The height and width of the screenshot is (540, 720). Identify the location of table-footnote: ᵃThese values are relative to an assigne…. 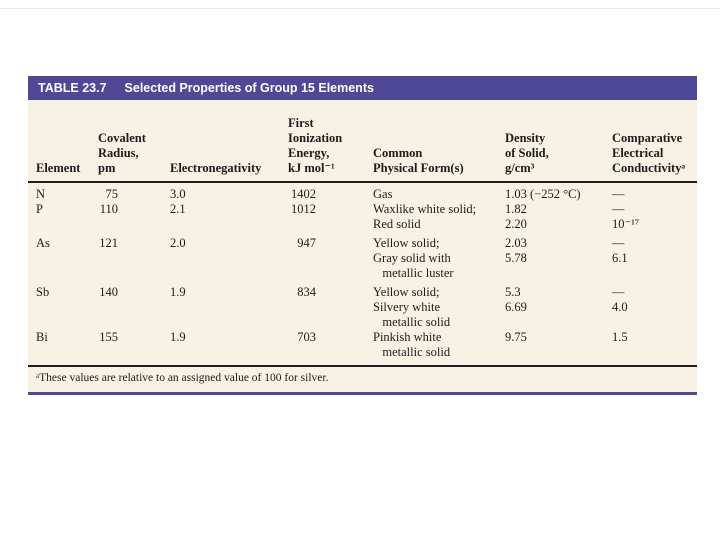
(182, 378).